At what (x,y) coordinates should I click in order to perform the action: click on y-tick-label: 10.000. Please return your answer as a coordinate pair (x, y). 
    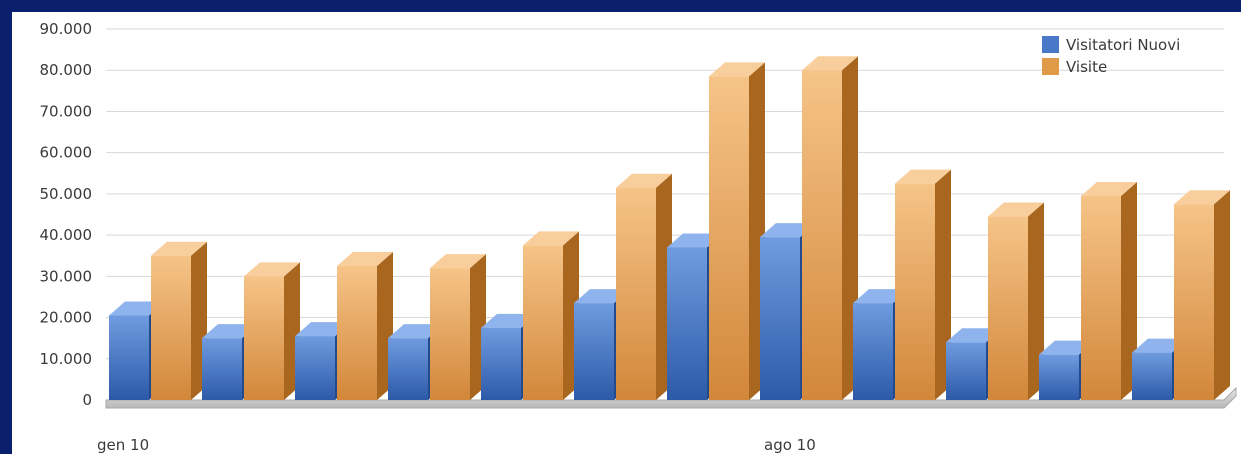
    Looking at the image, I should click on (66, 359).